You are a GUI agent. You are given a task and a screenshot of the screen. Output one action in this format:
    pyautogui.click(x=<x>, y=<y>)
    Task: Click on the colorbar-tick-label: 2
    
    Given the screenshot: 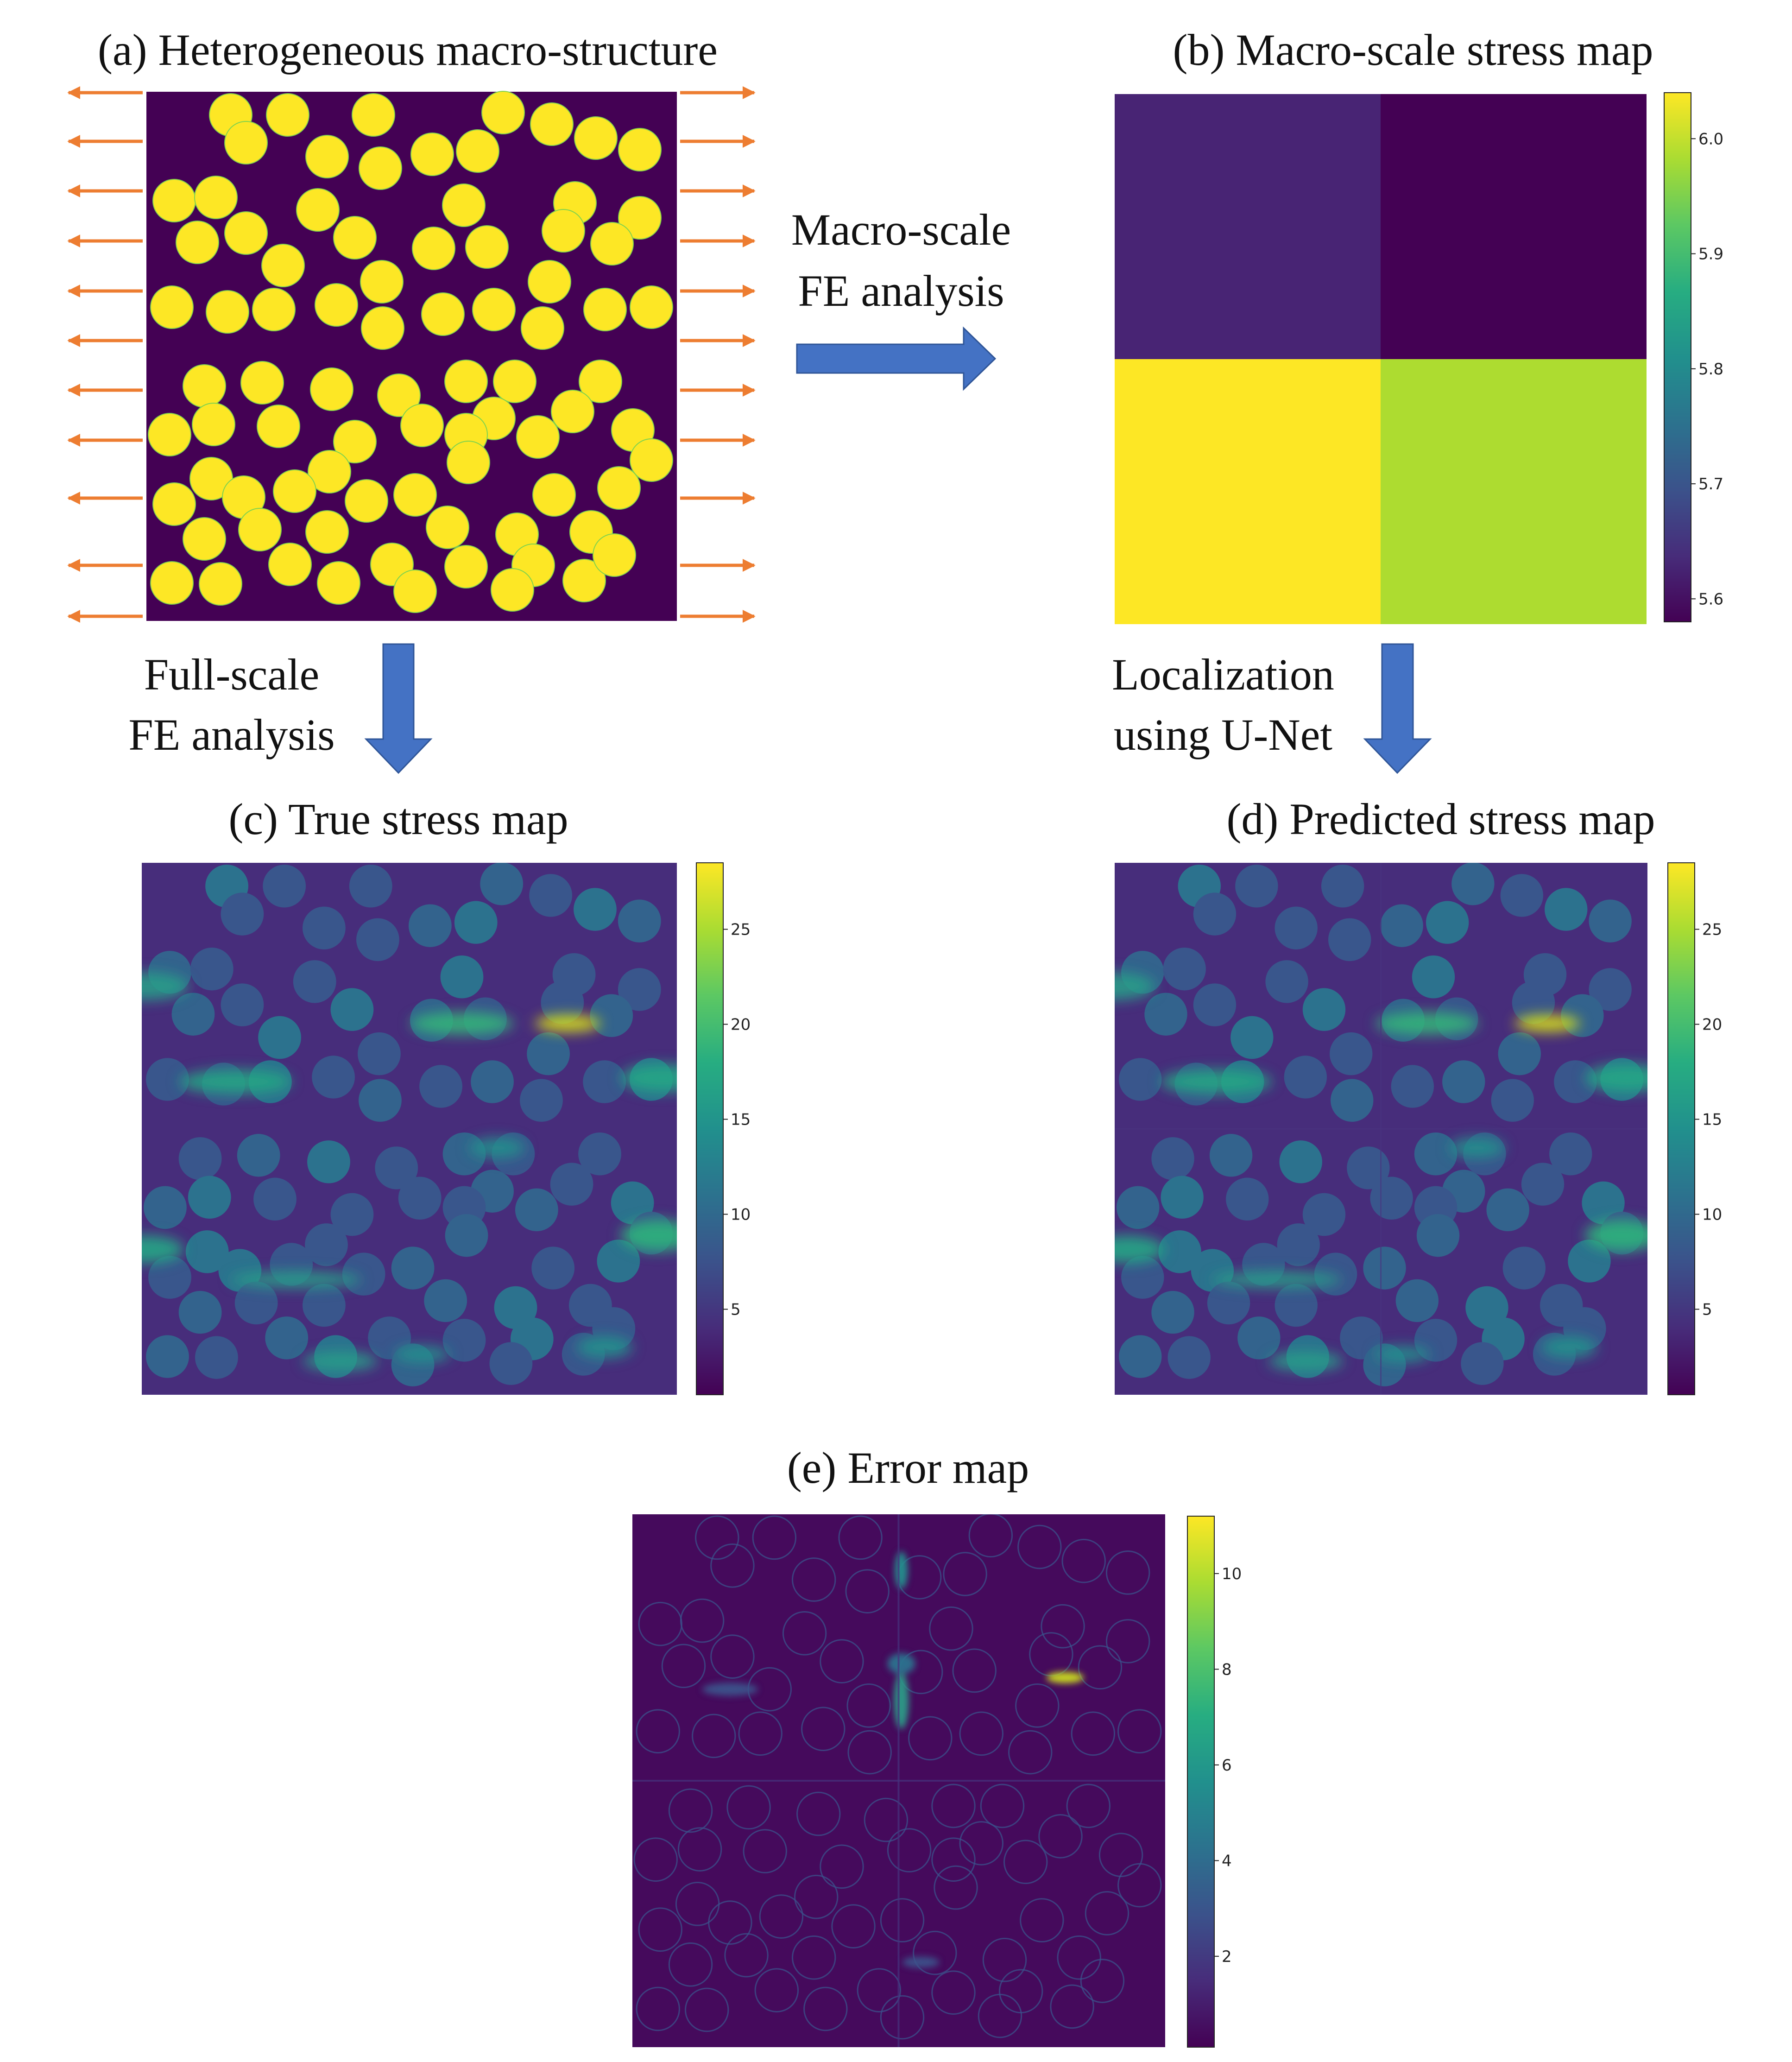 What is the action you would take?
    pyautogui.click(x=1227, y=1957)
    